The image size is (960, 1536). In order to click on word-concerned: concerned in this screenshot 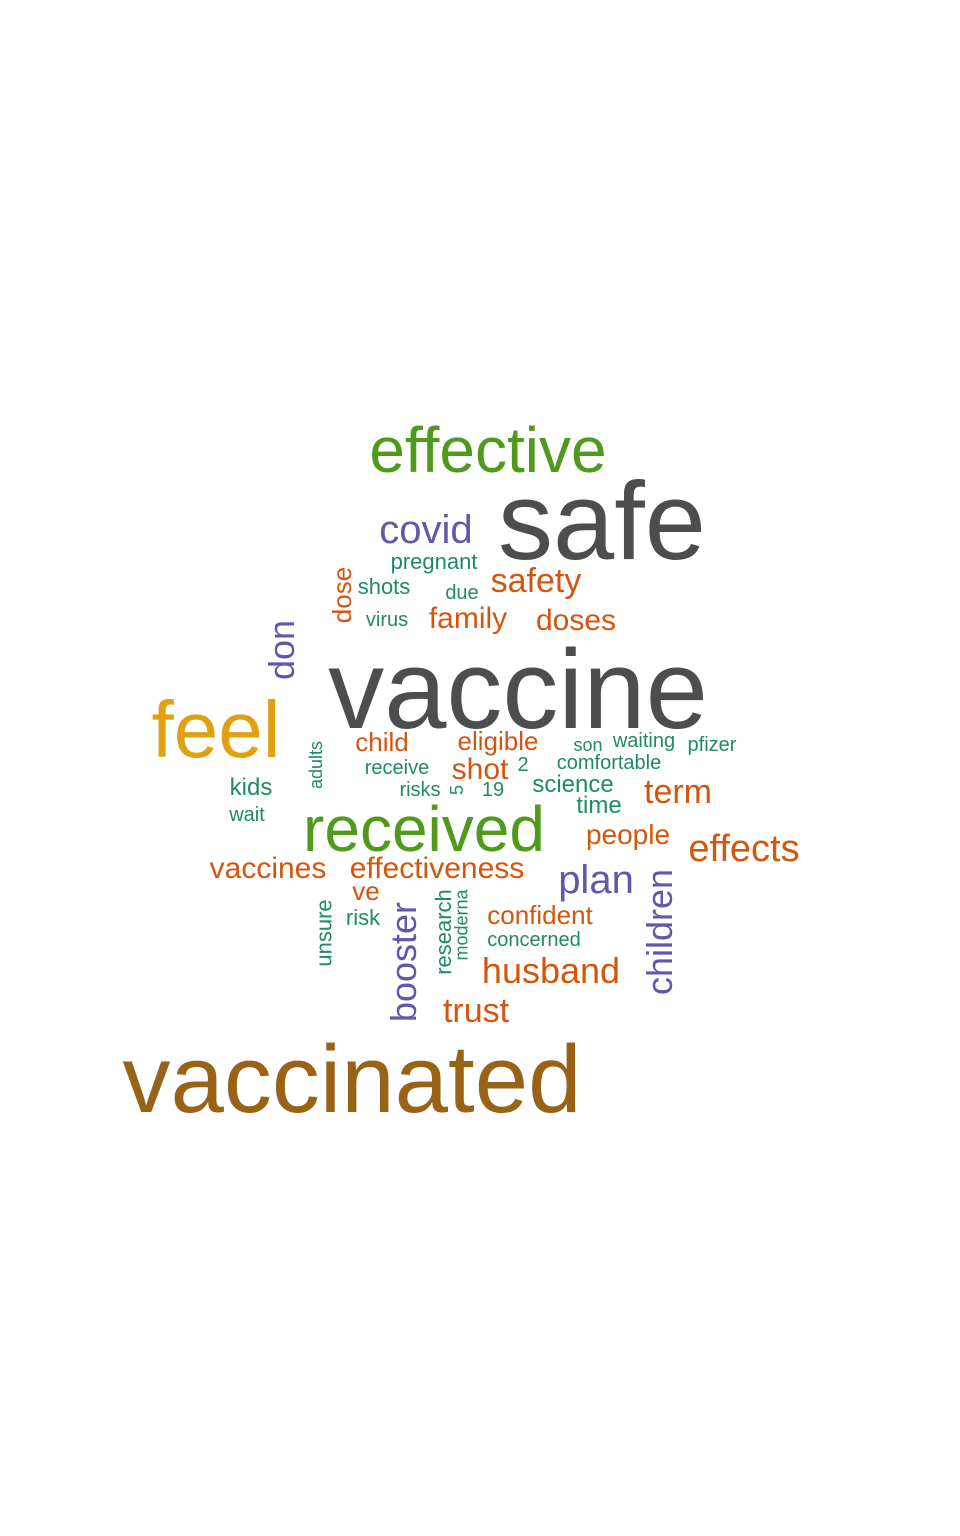, I will do `click(534, 940)`.